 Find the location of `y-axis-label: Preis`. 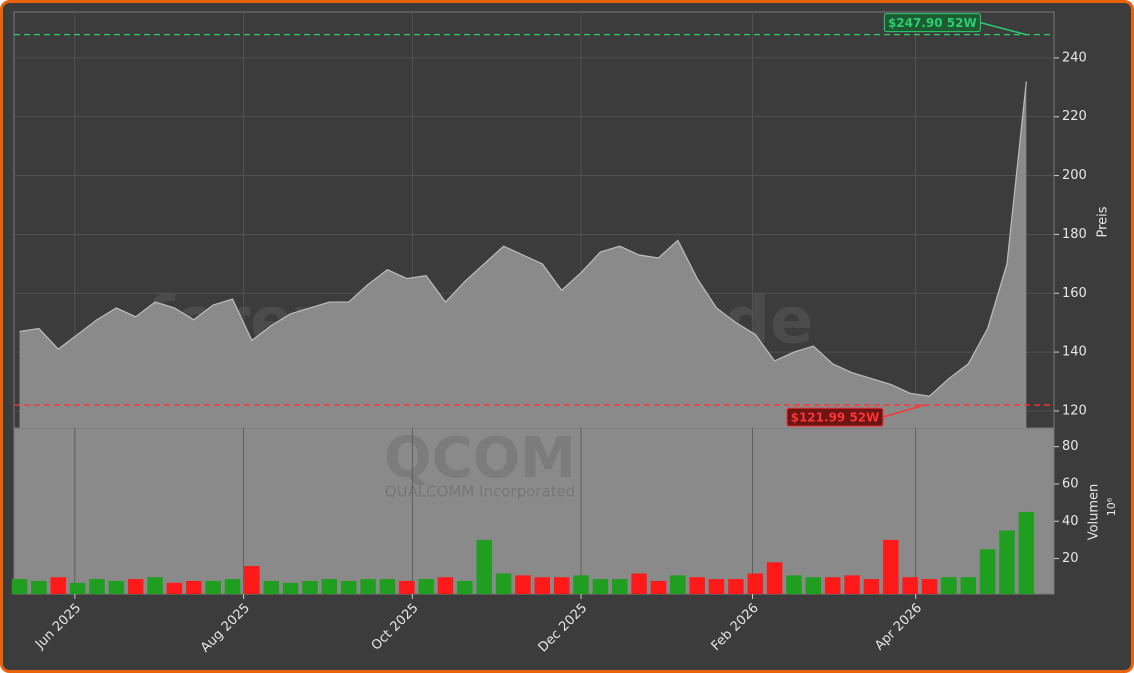

y-axis-label: Preis is located at coordinates (1103, 221).